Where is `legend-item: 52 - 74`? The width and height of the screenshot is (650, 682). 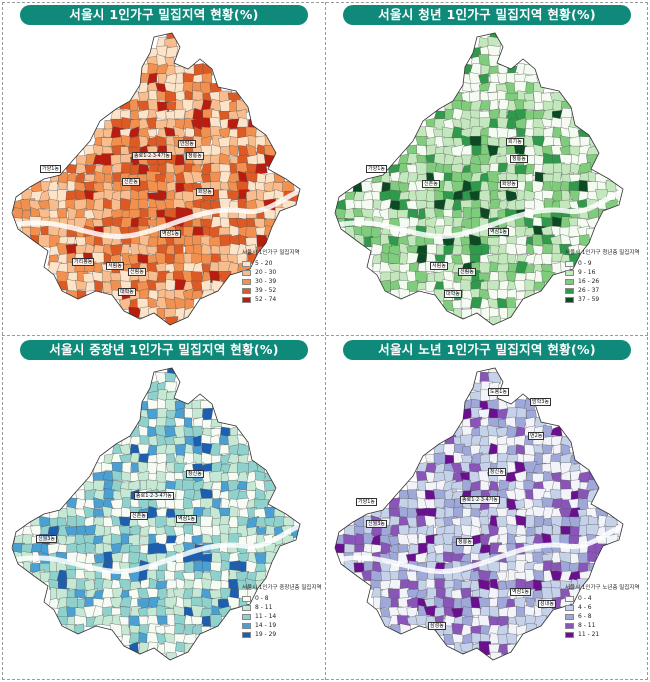 legend-item: 52 - 74 is located at coordinates (281, 299).